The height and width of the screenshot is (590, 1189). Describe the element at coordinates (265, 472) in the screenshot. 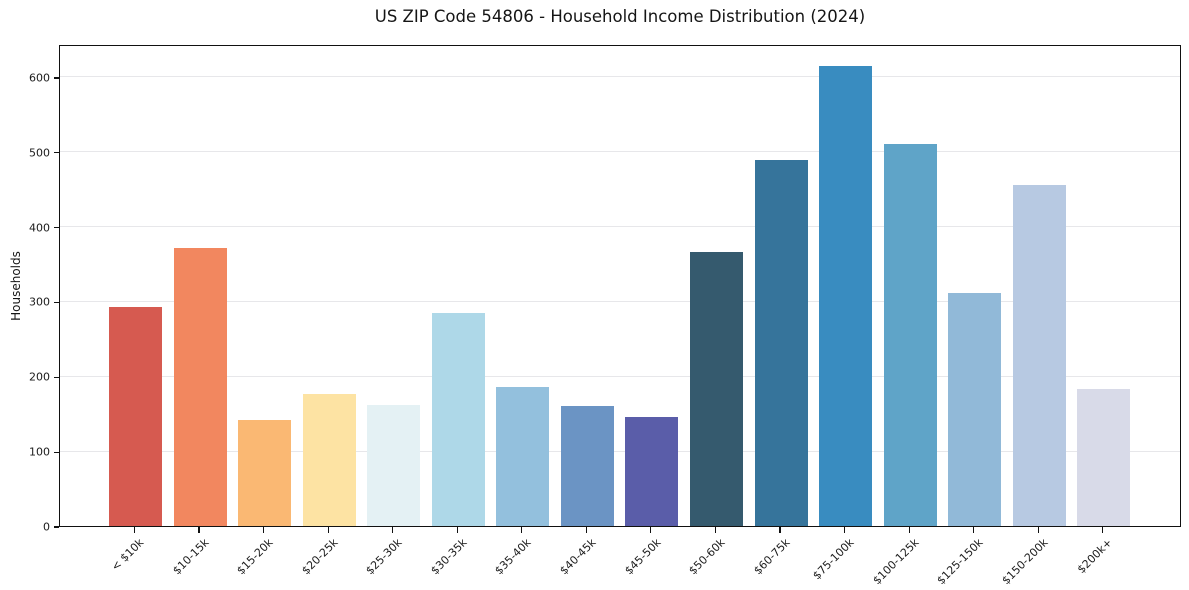

I see `bar-$15-20k` at that location.